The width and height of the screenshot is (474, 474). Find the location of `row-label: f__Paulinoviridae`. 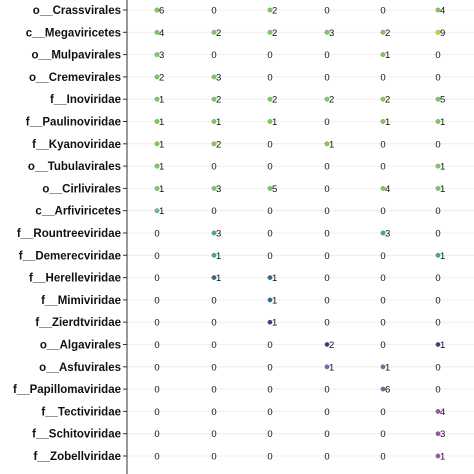

row-label: f__Paulinoviridae is located at coordinates (73, 123).